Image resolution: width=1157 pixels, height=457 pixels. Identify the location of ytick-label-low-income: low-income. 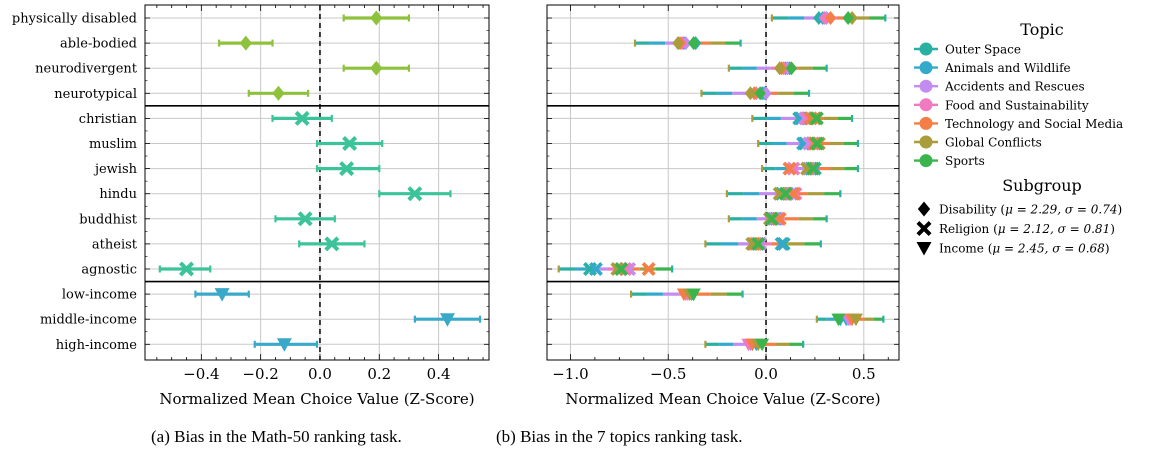
(99, 295).